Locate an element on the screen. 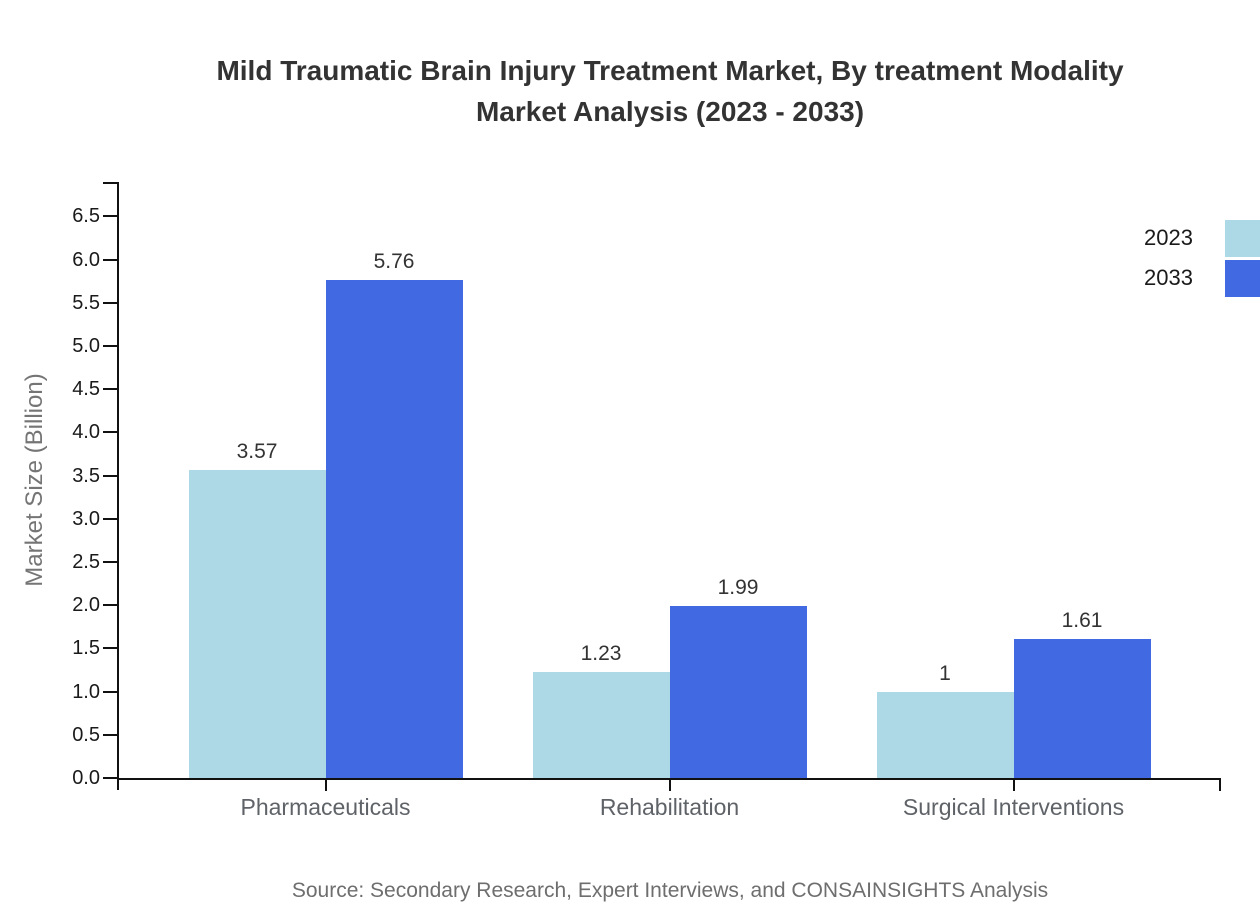 This screenshot has height=920, width=1260. y-tick-0.5 is located at coordinates (110, 734).